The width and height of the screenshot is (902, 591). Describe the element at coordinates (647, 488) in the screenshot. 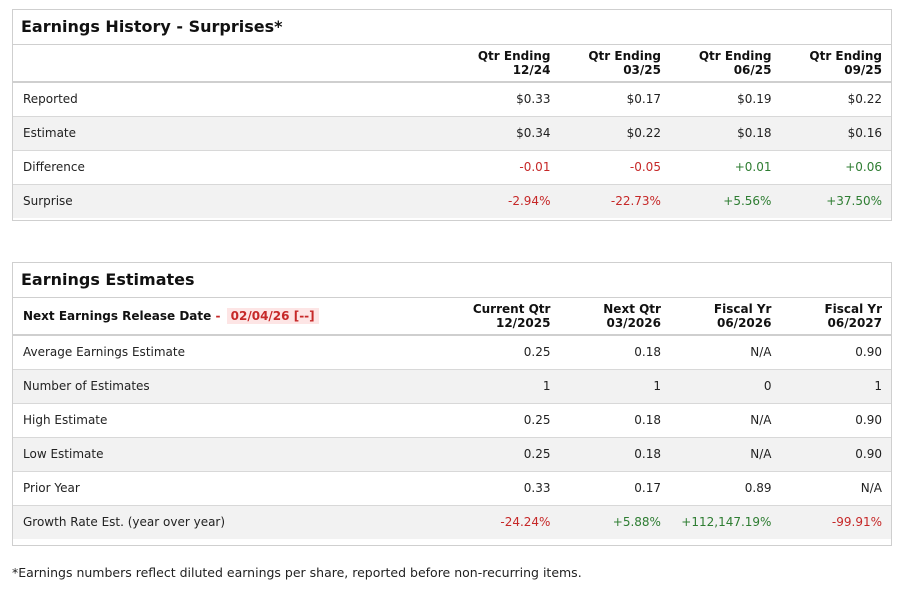

I see `cell-value: 0.17` at that location.